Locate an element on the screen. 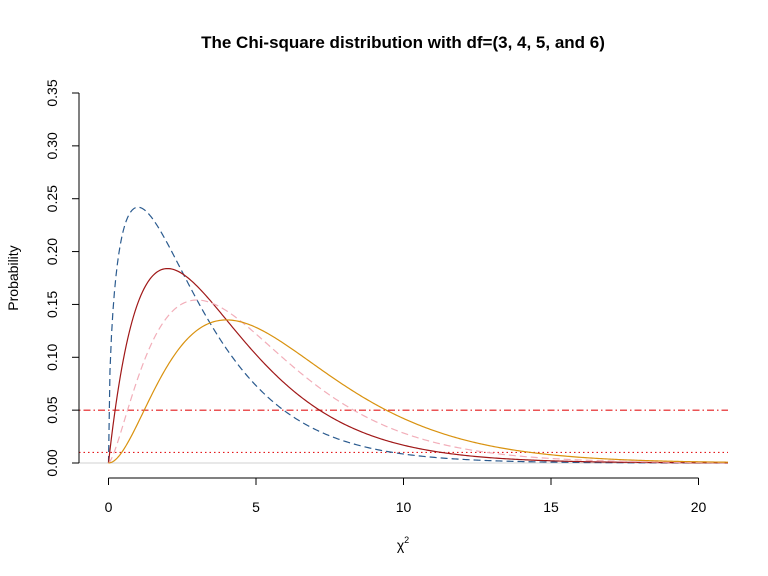 The image size is (768, 576). x-tick-label: 10 is located at coordinates (404, 507).